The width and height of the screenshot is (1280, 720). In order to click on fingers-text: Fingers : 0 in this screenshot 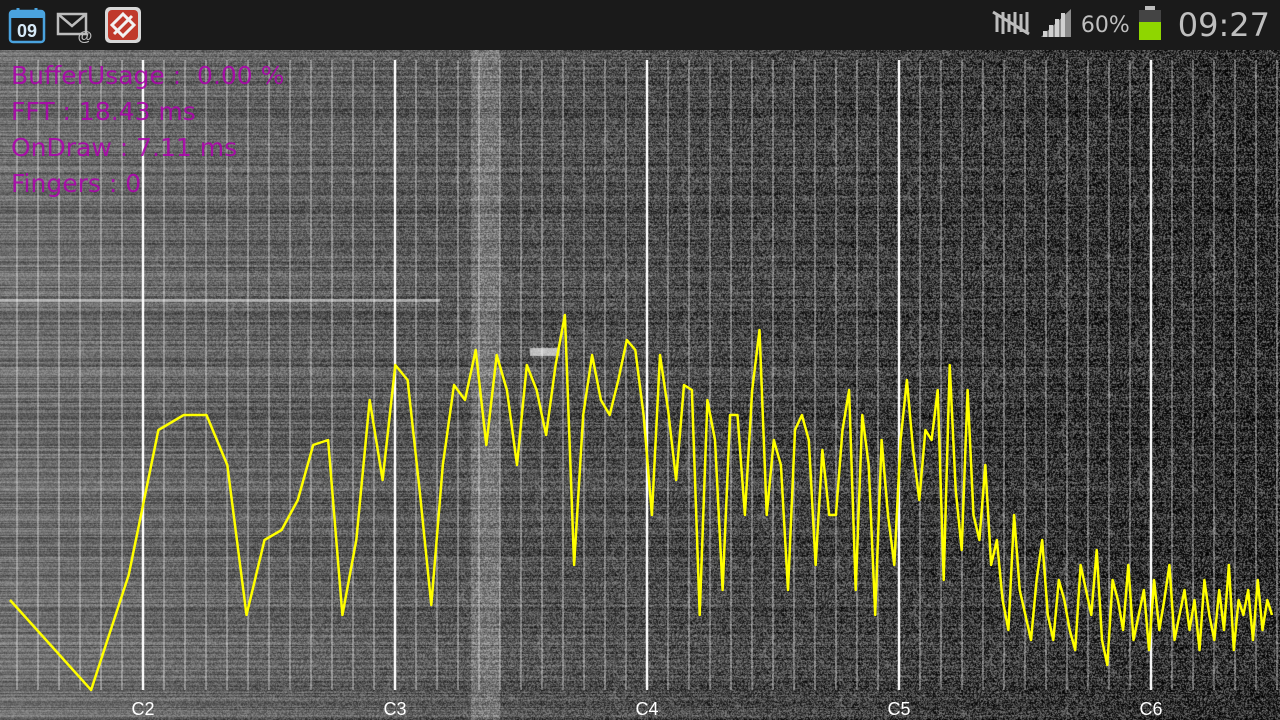, I will do `click(76, 183)`.